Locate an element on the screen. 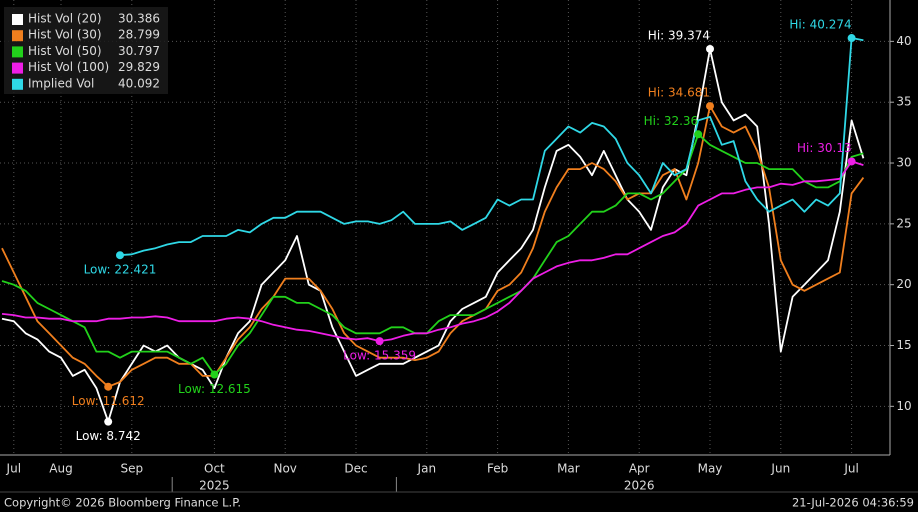 The image size is (918, 512). x-year-label: 2026 is located at coordinates (639, 486).